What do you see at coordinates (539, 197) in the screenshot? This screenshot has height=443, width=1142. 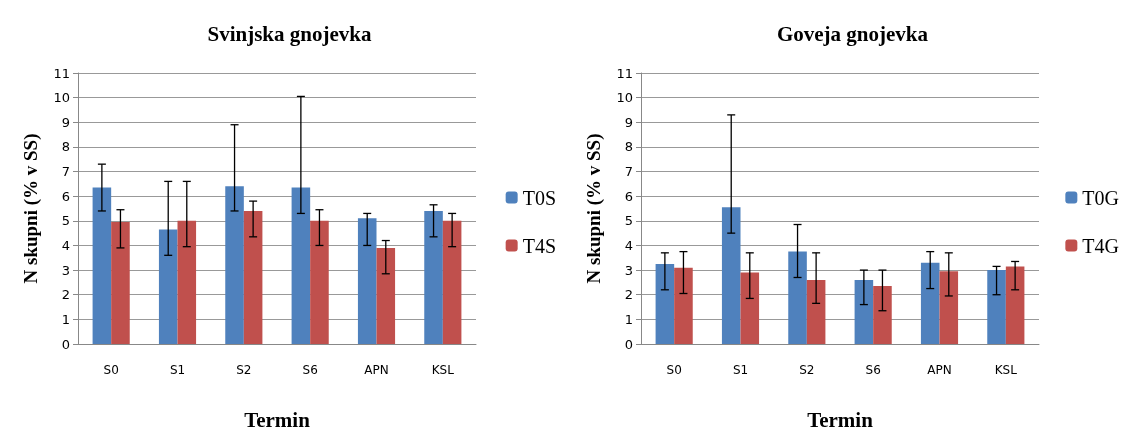 I see `legend-label: T0S` at bounding box center [539, 197].